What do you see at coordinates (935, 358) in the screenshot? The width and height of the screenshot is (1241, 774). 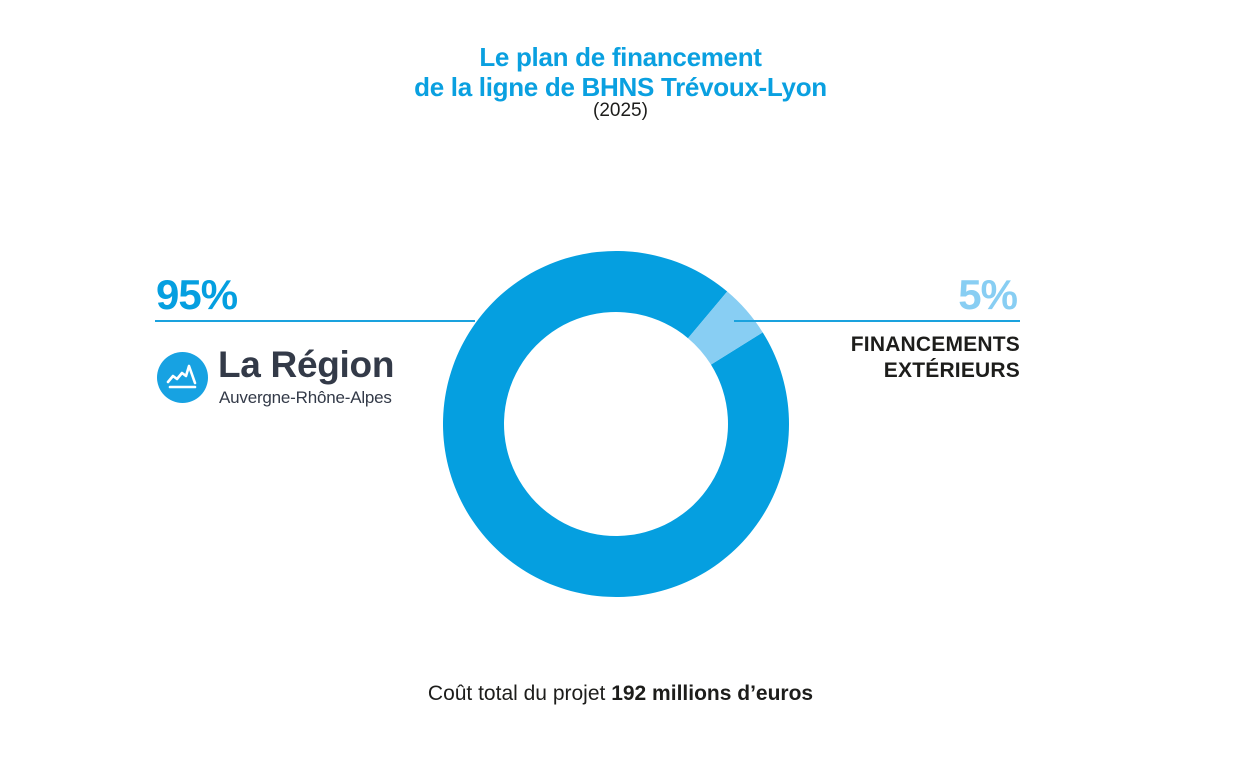 I see `external-funding-label: FINANCEMENTS EXTÉRIEURS` at bounding box center [935, 358].